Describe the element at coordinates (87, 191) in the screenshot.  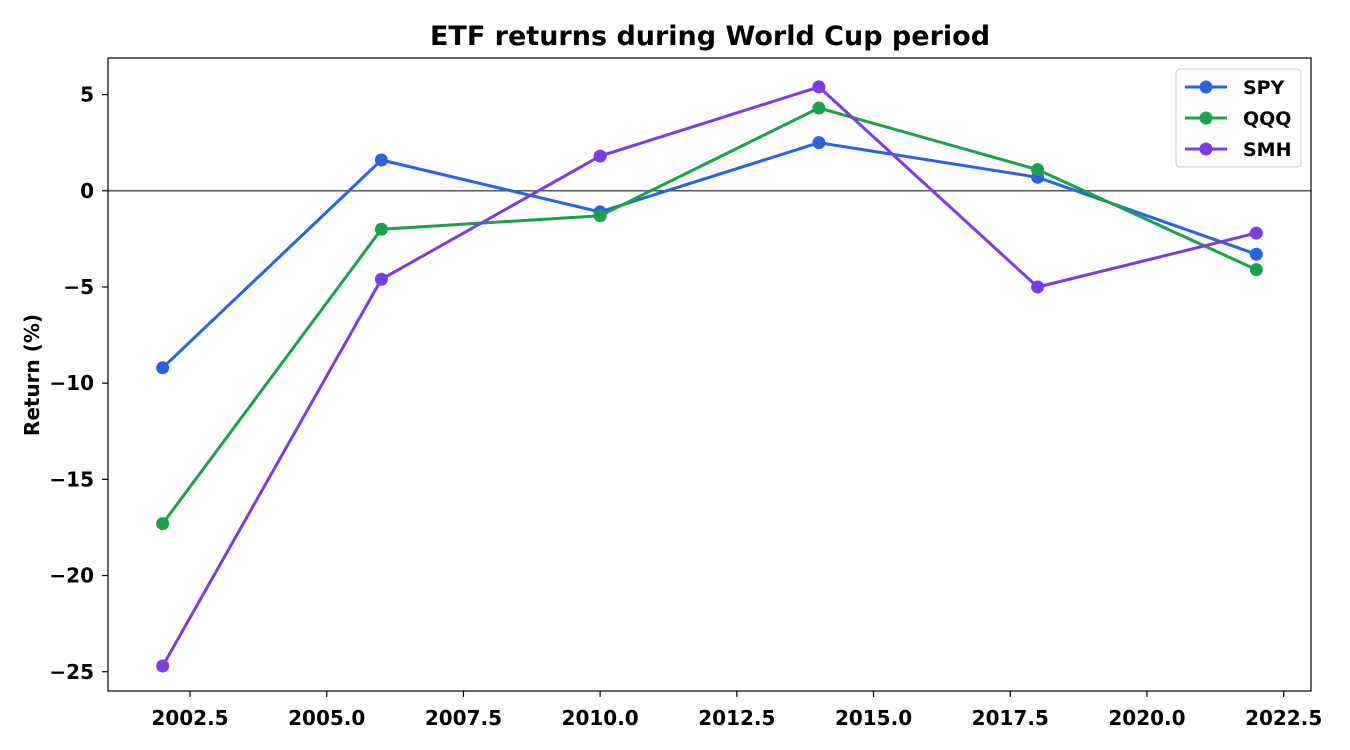
I see `y-tick-label: 0` at that location.